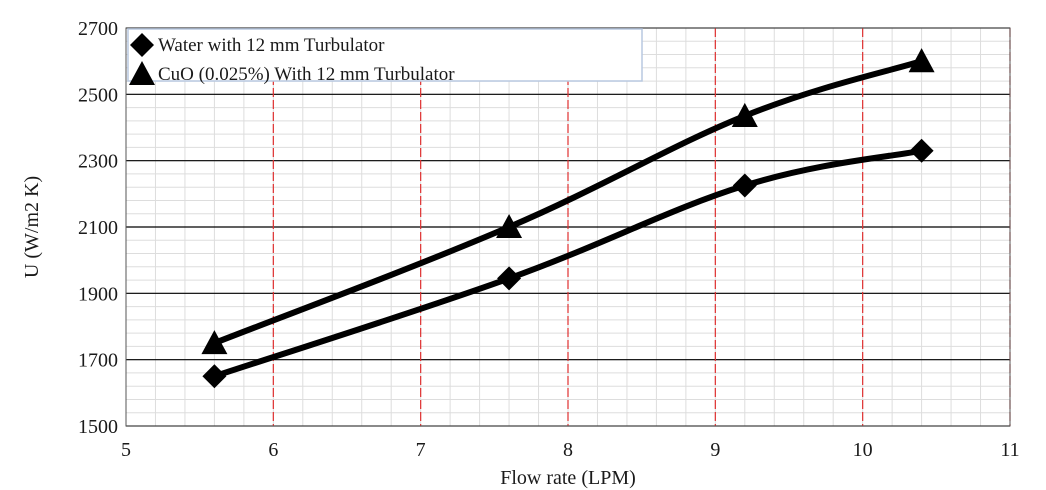  Describe the element at coordinates (273, 450) in the screenshot. I see `x-tick-label: 6` at that location.